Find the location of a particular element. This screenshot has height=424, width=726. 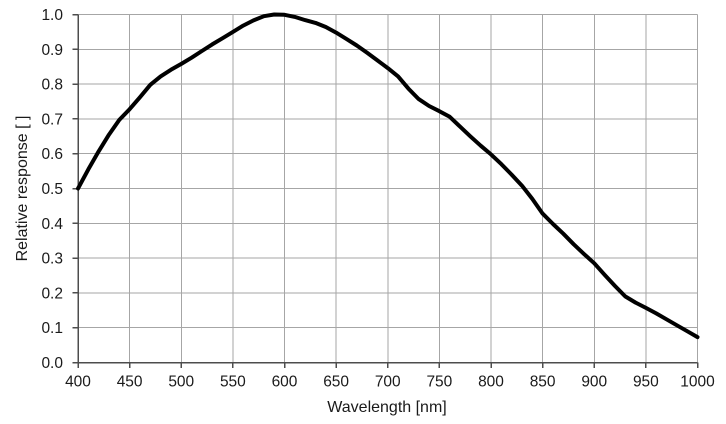

y-tick-label: 0.8 is located at coordinates (52, 85).